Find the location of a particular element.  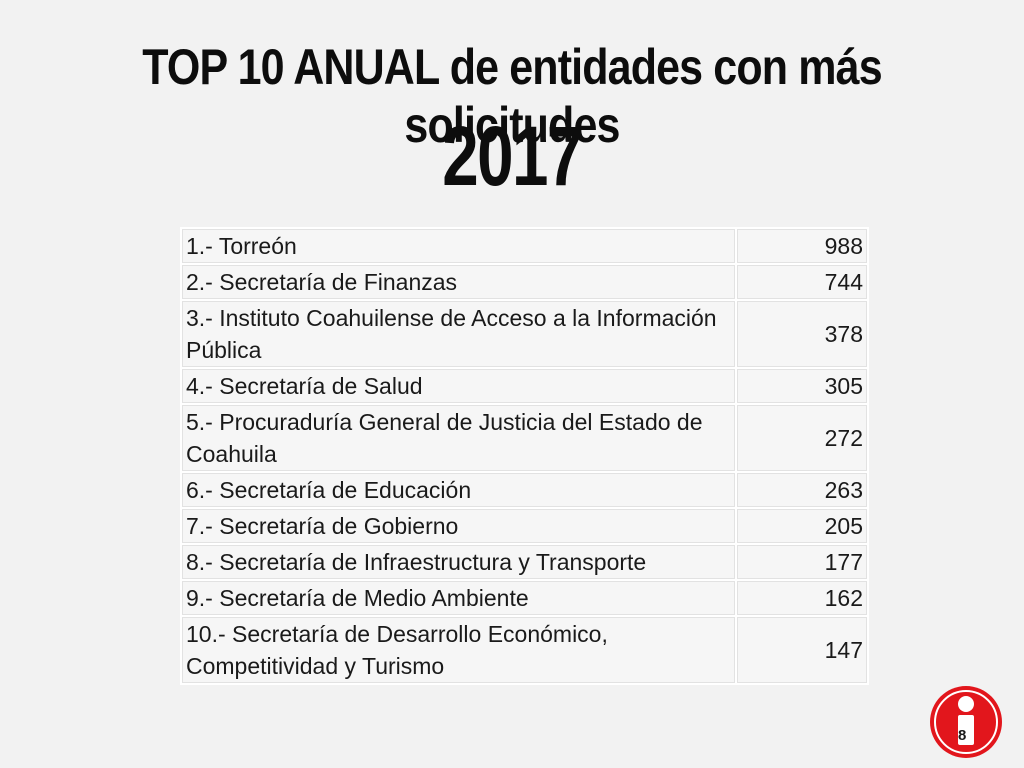

entity-name: 2.- Secretaría de Finanzas is located at coordinates (458, 282).